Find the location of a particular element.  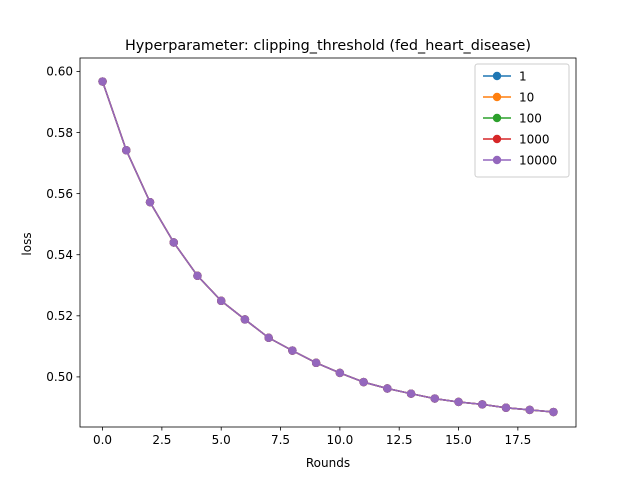

y-tick-label: 0.50 is located at coordinates (59, 377).